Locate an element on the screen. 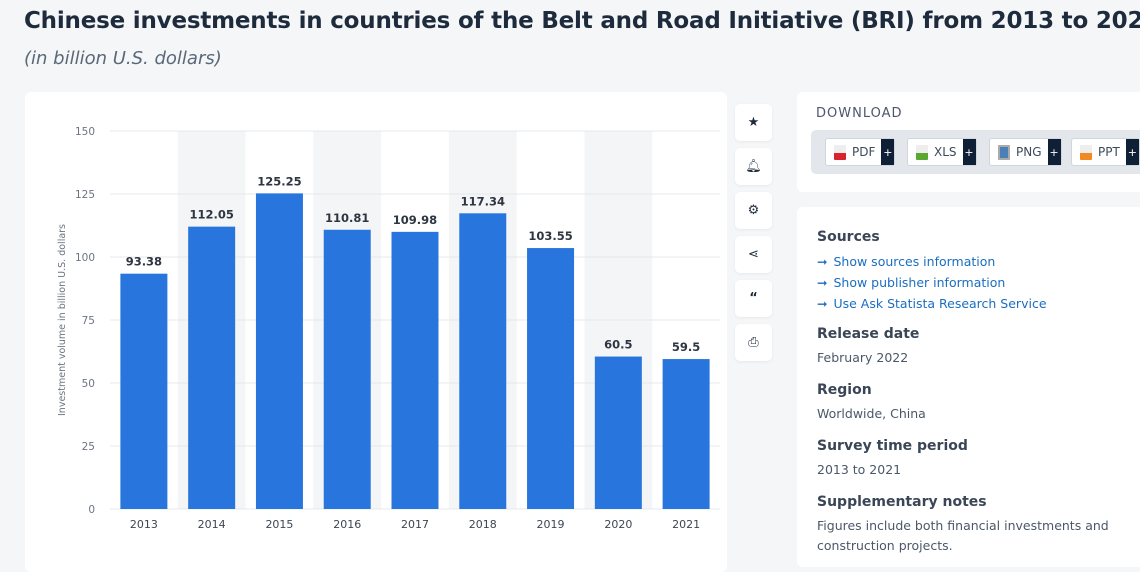 The width and height of the screenshot is (1140, 572). download-title: DOWNLOAD is located at coordinates (859, 113).